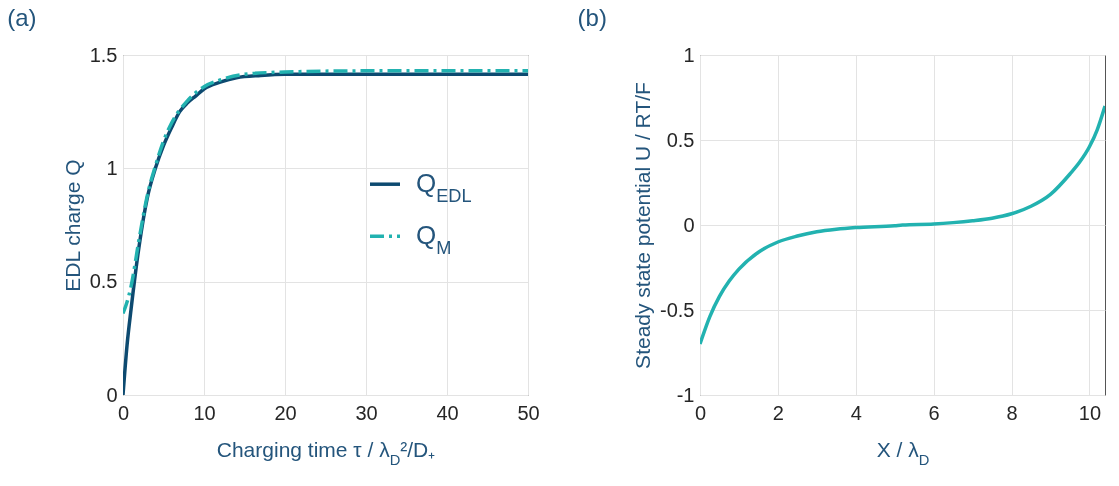  Describe the element at coordinates (677, 309) in the screenshot. I see `y-tick-label: -0.5` at that location.